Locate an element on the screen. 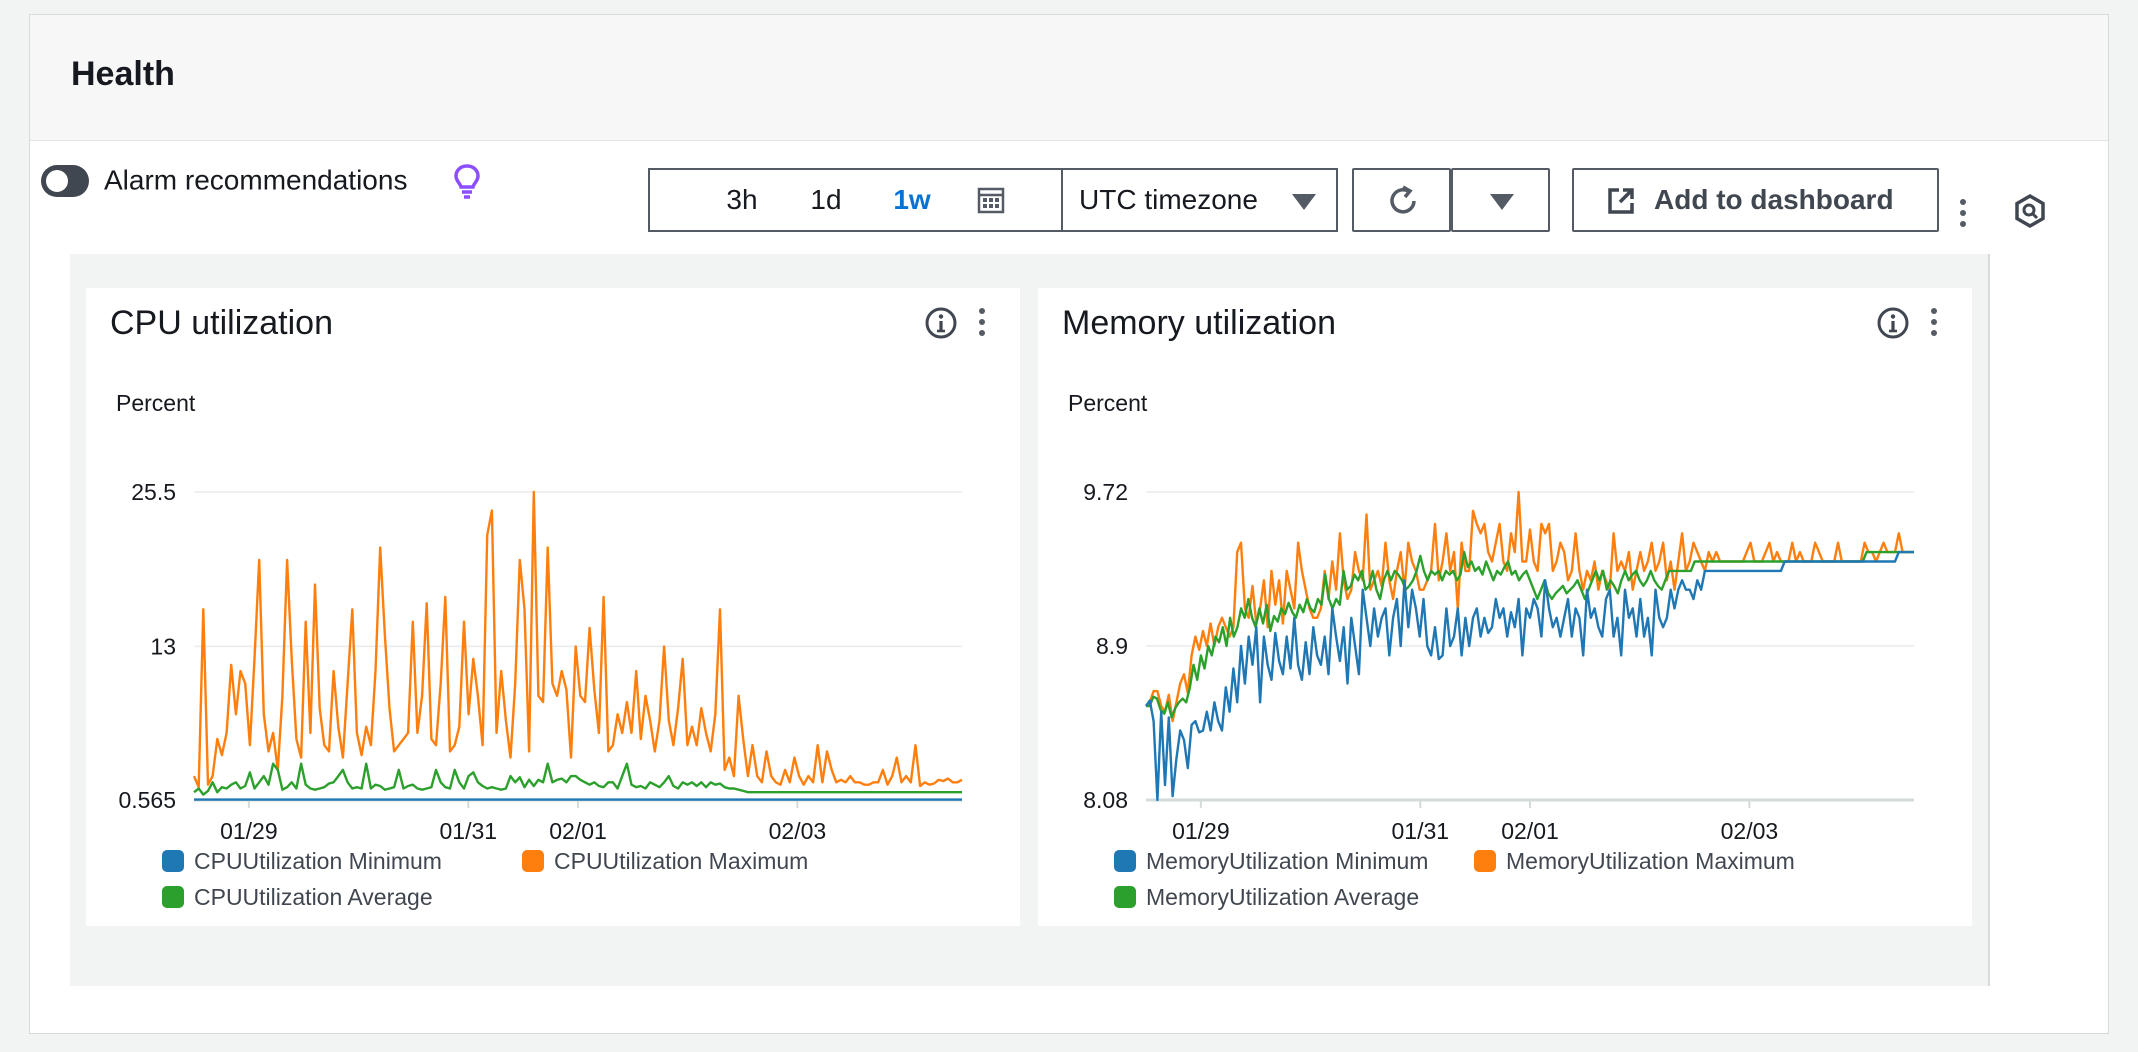  time-range-group: 3h 1d 1w is located at coordinates (855, 200).